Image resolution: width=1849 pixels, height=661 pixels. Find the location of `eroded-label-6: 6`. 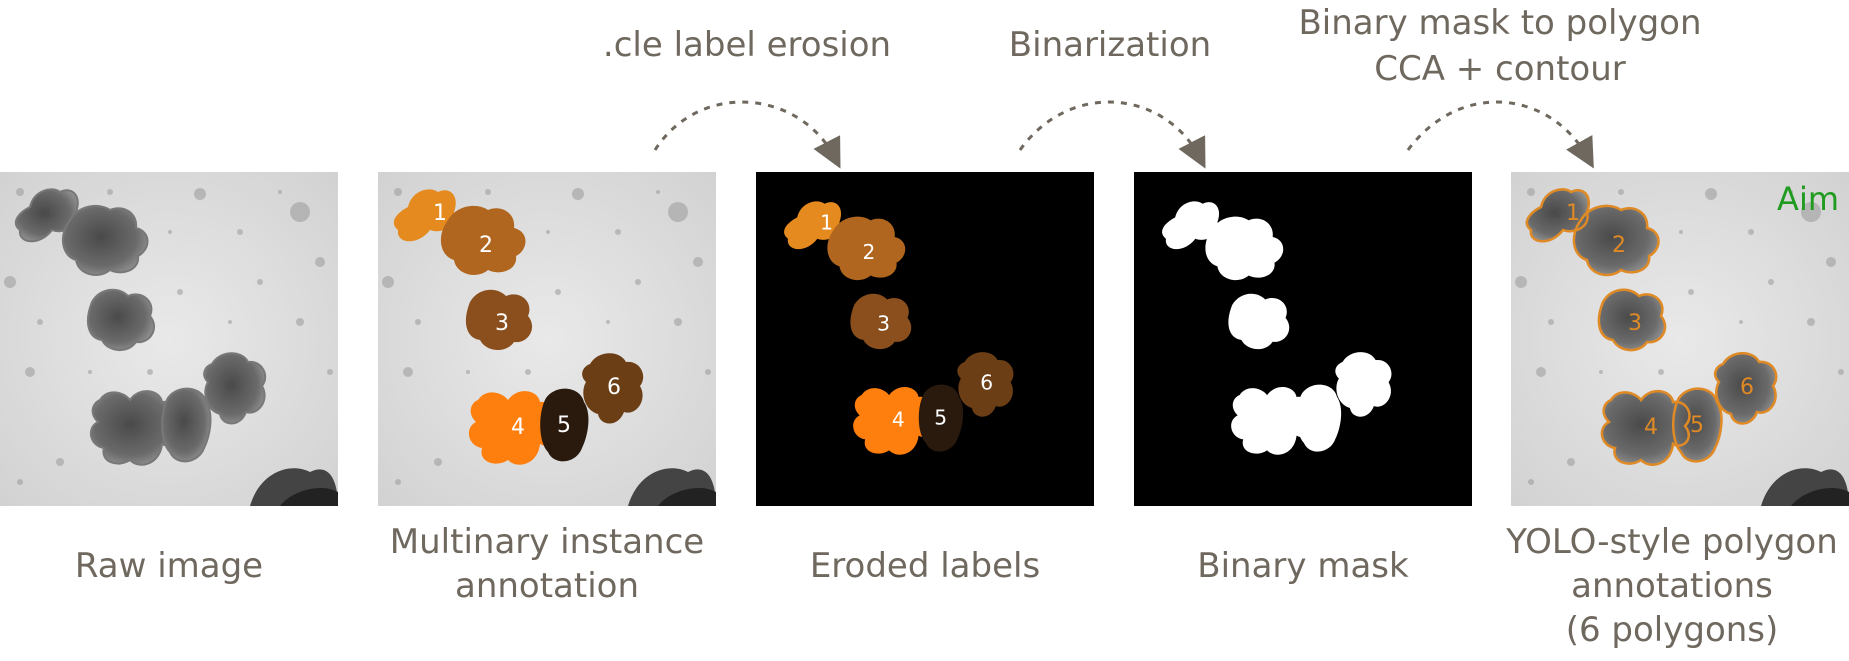

eroded-label-6: 6 is located at coordinates (986, 383).